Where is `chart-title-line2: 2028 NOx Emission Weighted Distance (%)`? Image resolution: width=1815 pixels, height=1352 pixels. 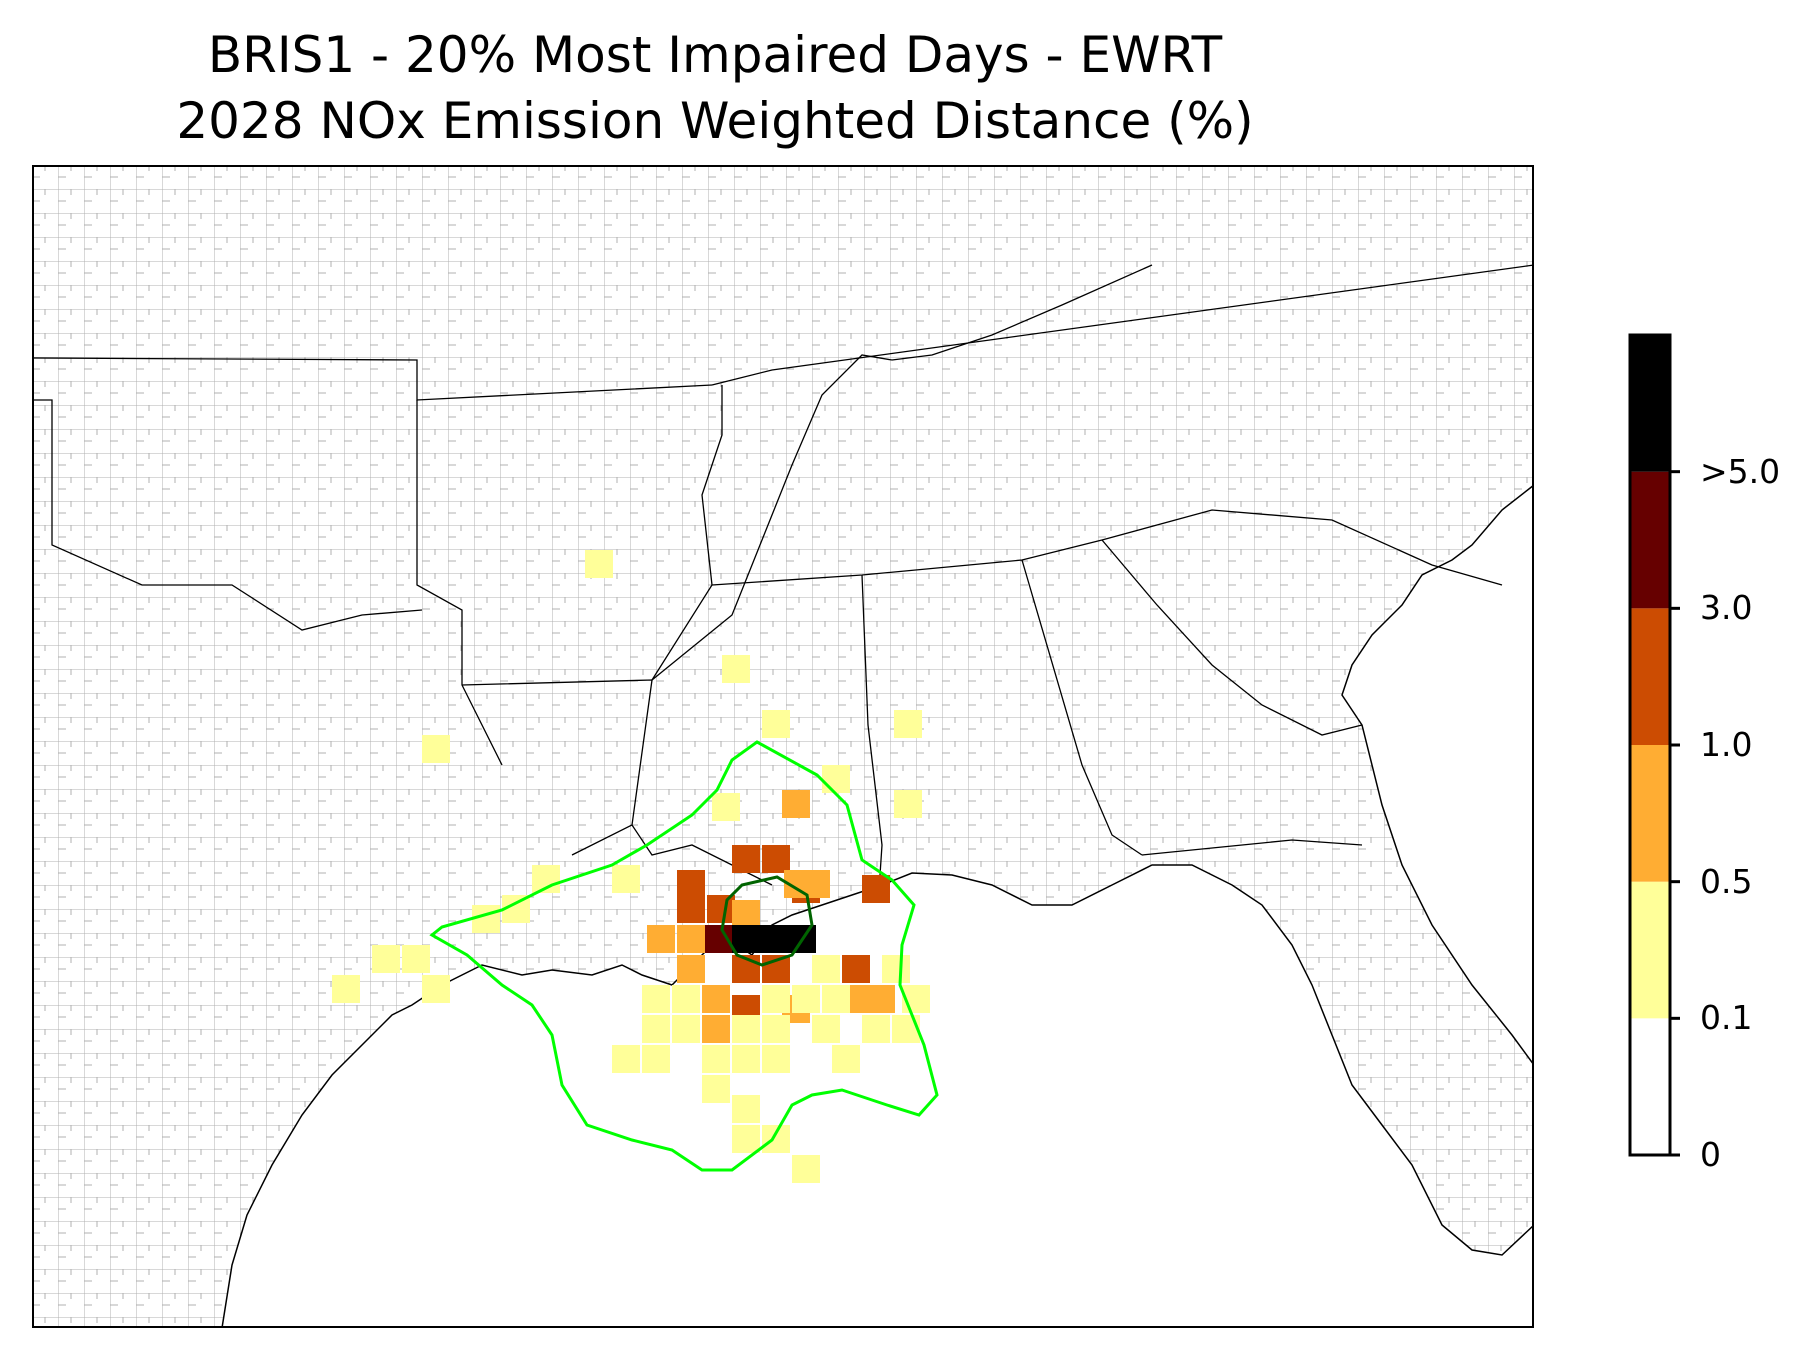 chart-title-line2: 2028 NOx Emission Weighted Distance (%) is located at coordinates (715, 121).